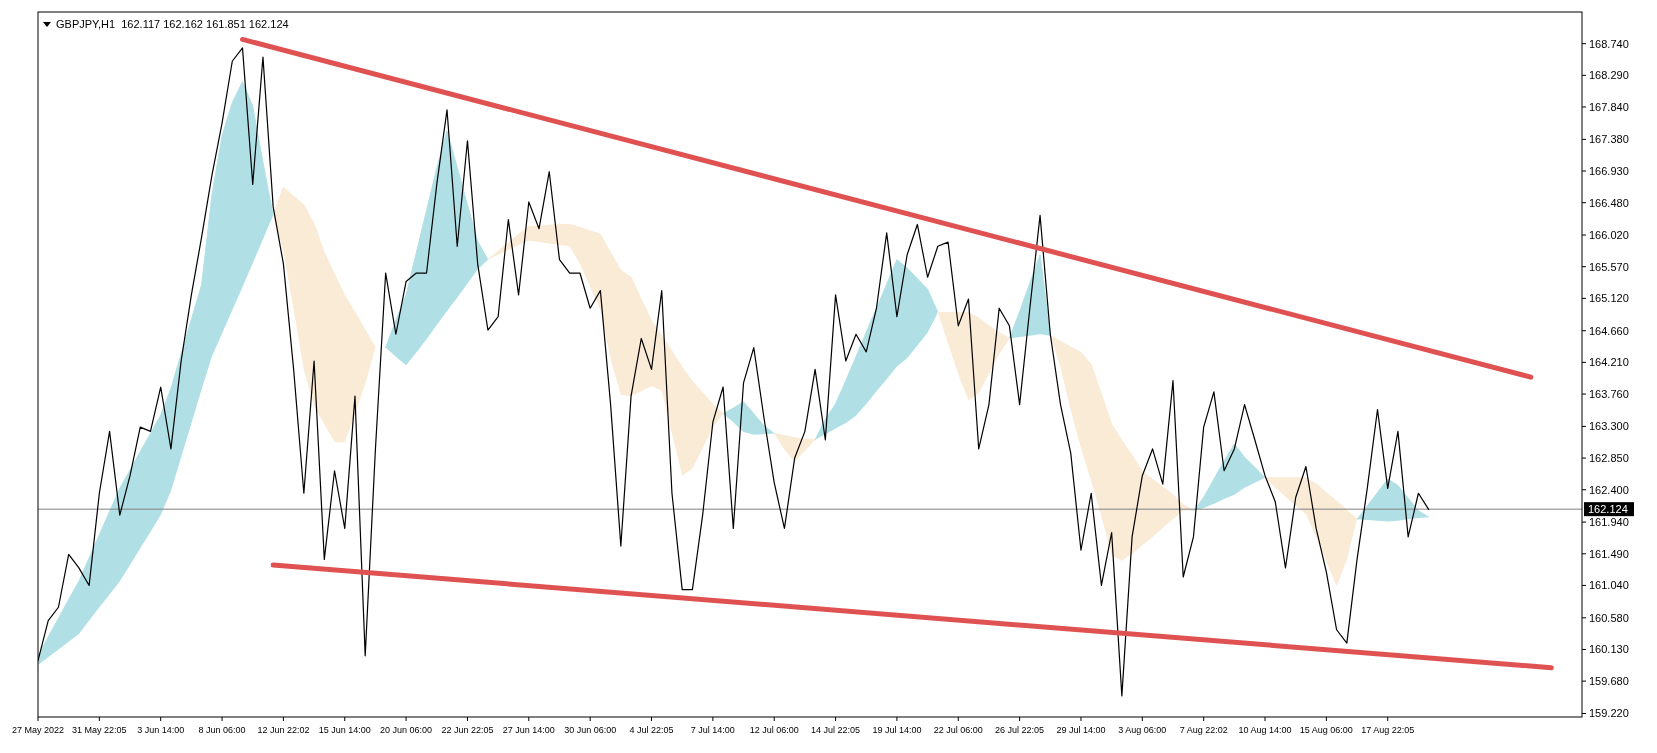  What do you see at coordinates (774, 730) in the screenshot?
I see `x-tick-label: 12 Jul 06:00` at bounding box center [774, 730].